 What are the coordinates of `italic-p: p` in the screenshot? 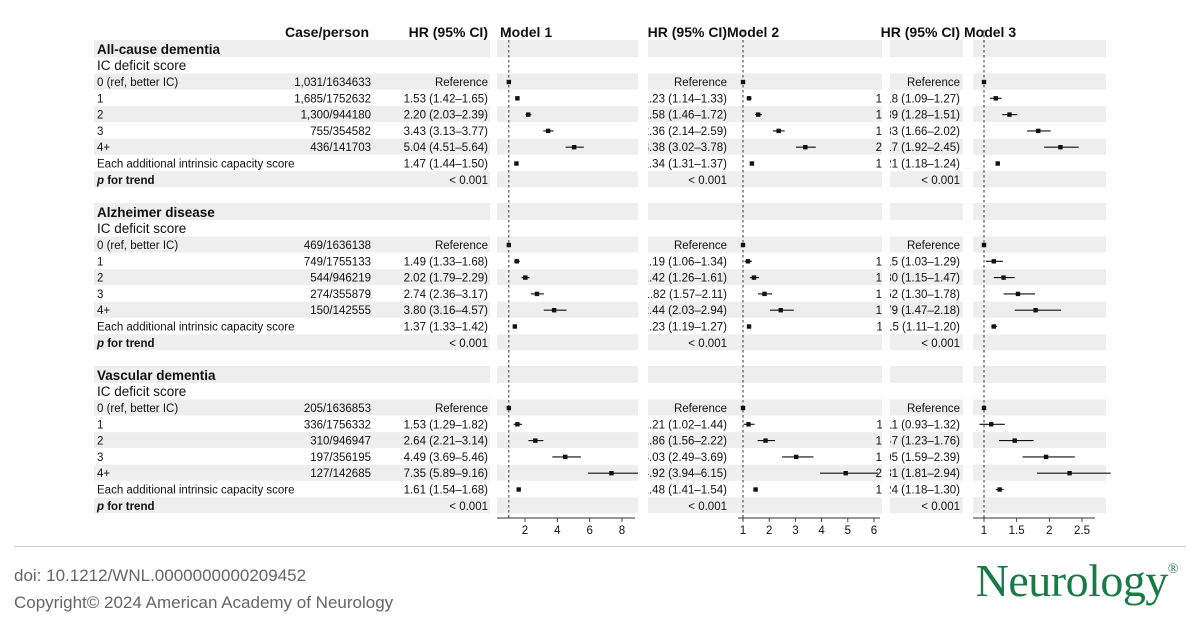 It's located at (100, 344).